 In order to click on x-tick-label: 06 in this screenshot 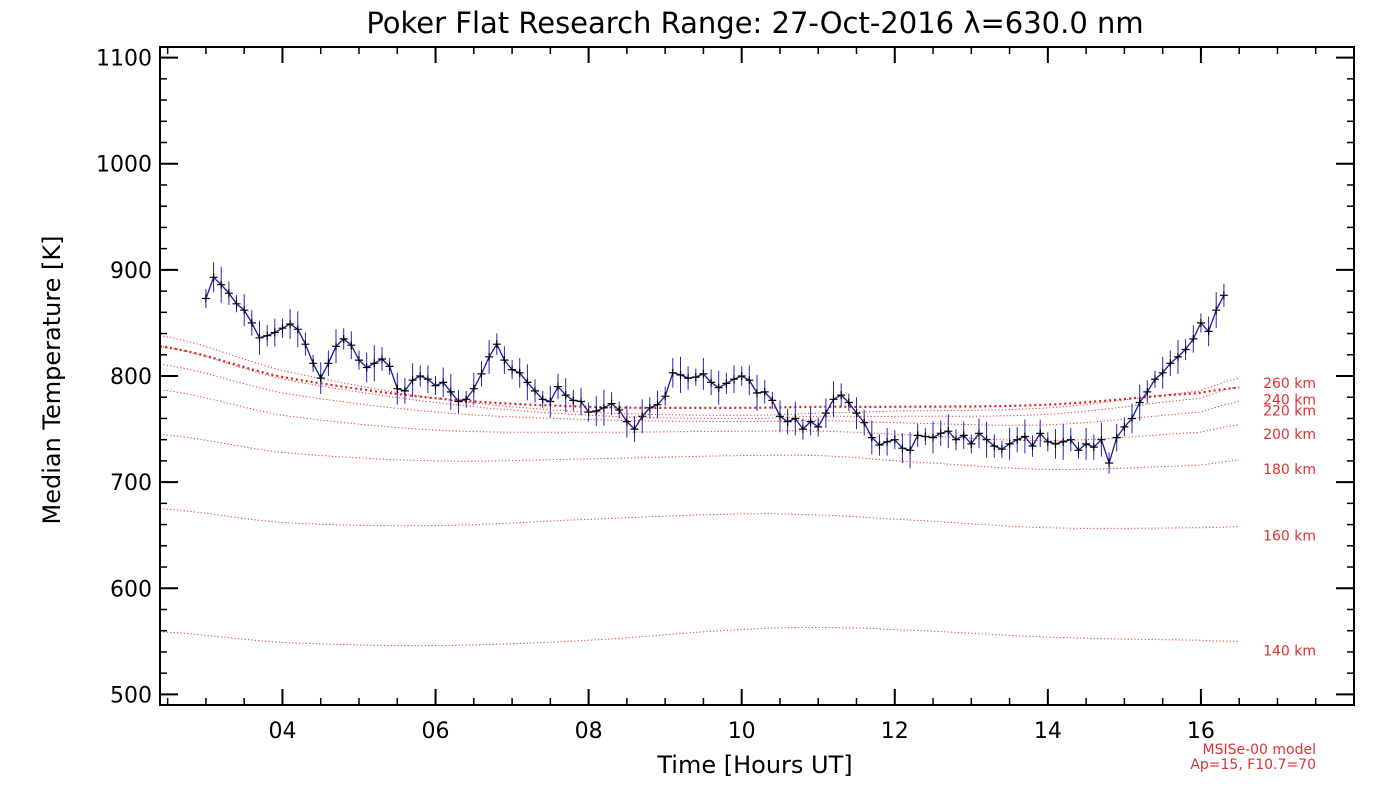, I will do `click(436, 731)`.